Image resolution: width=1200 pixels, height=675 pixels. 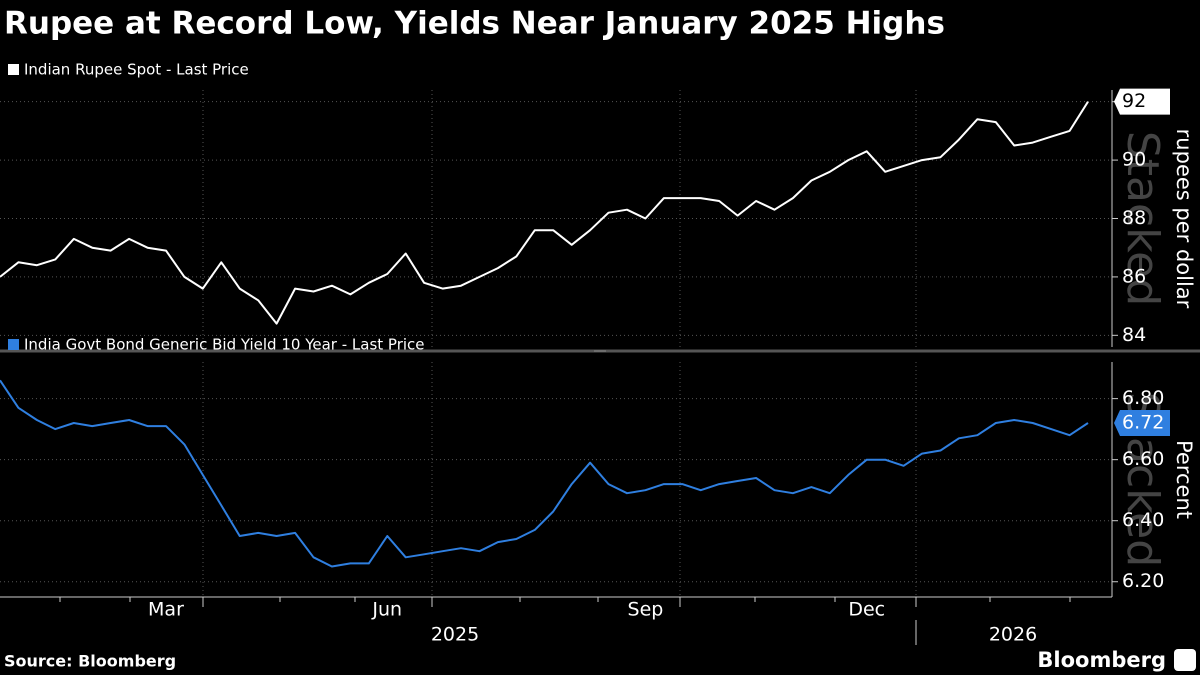 What do you see at coordinates (1143, 581) in the screenshot?
I see `y-tick-label: 6.20` at bounding box center [1143, 581].